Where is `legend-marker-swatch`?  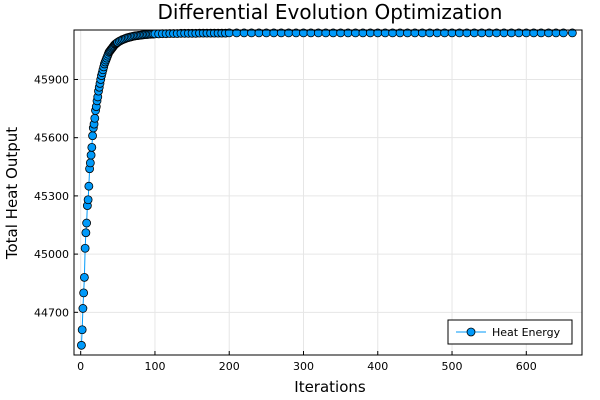 legend-marker-swatch is located at coordinates (471, 332).